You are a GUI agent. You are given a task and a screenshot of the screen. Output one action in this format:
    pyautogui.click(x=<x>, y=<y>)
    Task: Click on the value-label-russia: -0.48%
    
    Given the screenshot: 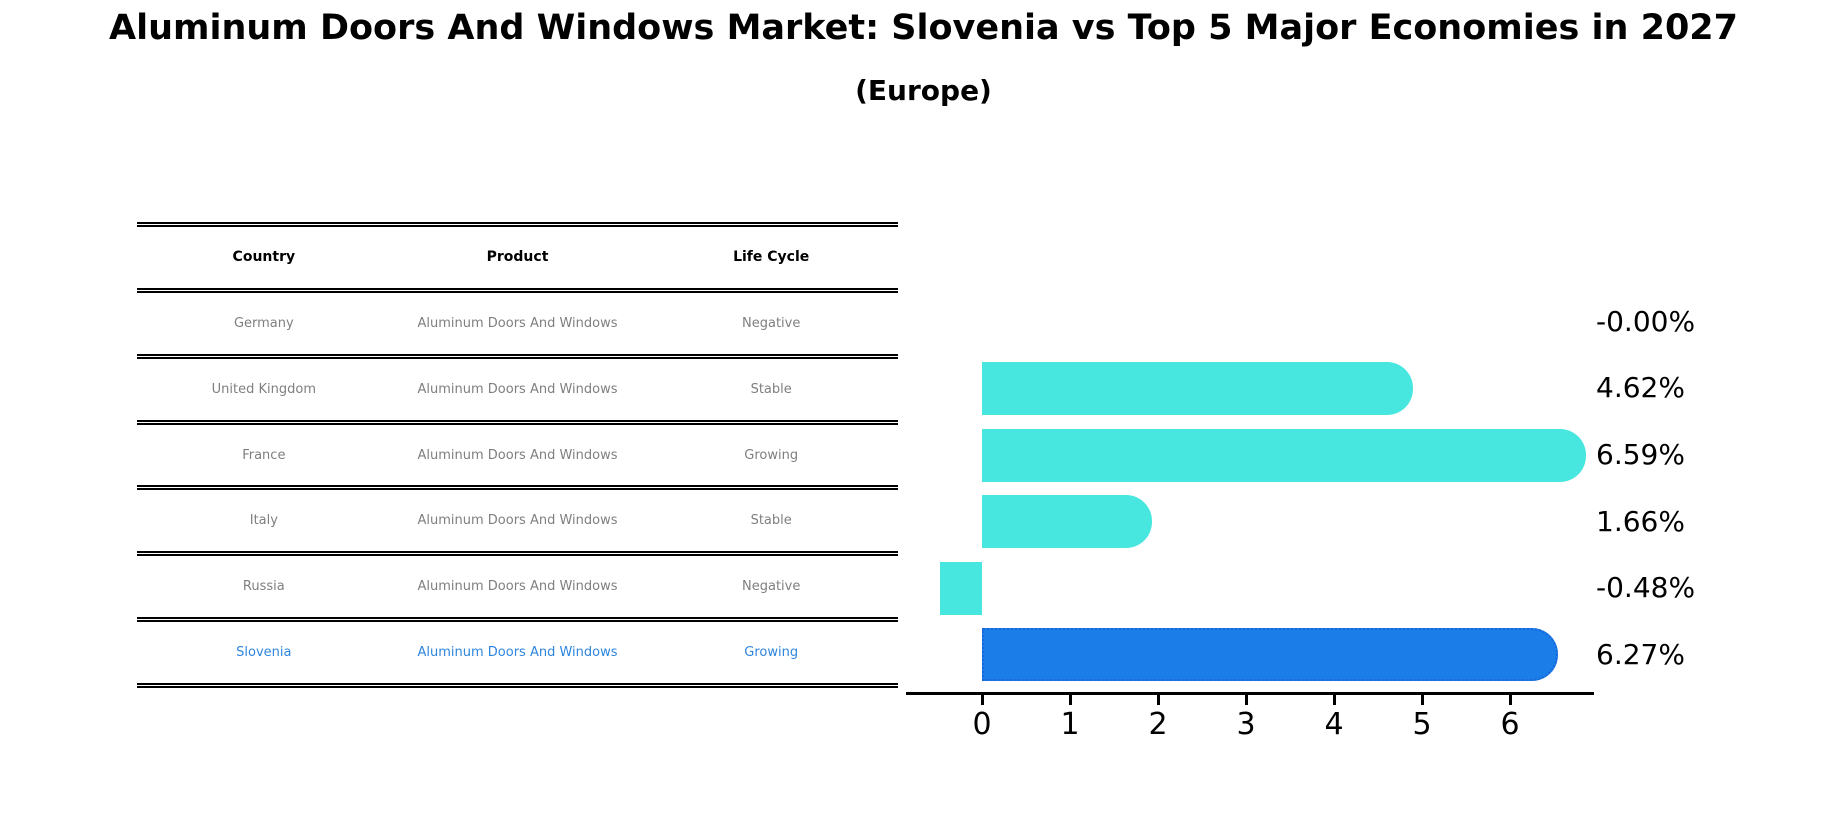 What is the action you would take?
    pyautogui.click(x=1646, y=588)
    